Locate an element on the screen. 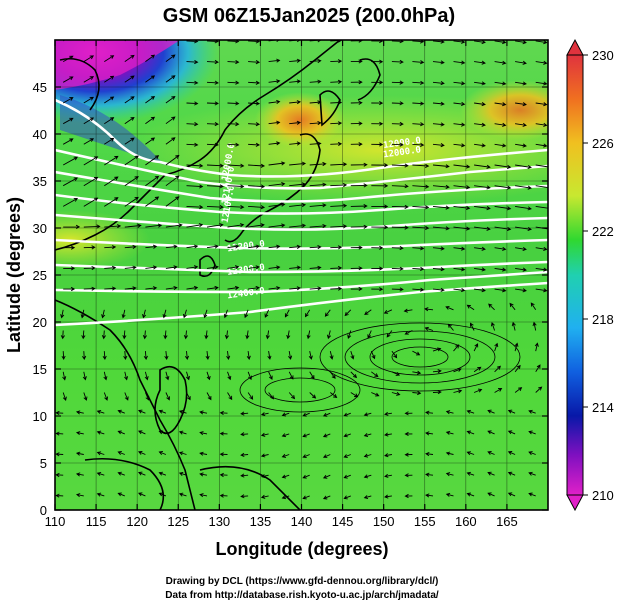 Image resolution: width=619 pixels, height=605 pixels. colorbar-label: 210 is located at coordinates (603, 495).